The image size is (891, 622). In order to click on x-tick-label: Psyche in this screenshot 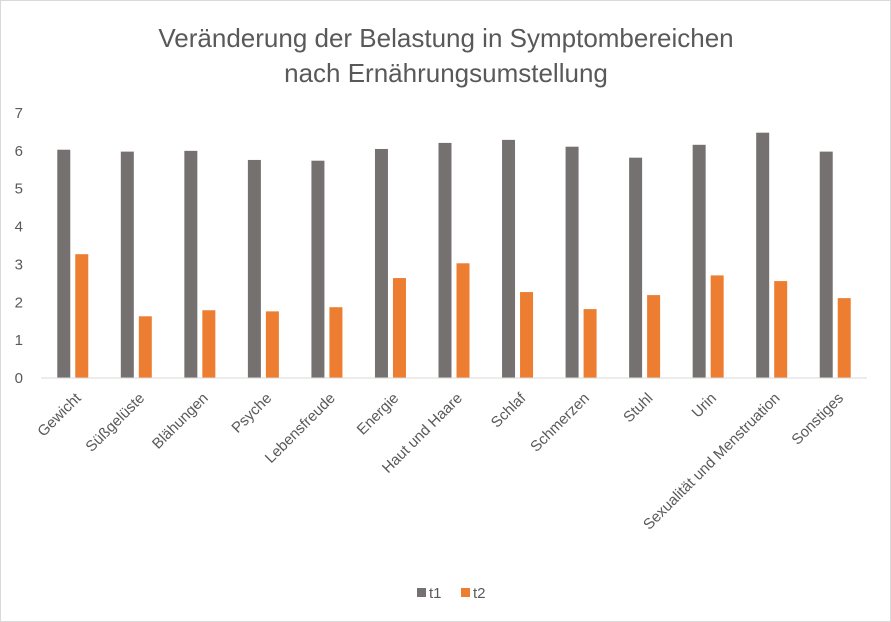, I will do `click(251, 413)`.